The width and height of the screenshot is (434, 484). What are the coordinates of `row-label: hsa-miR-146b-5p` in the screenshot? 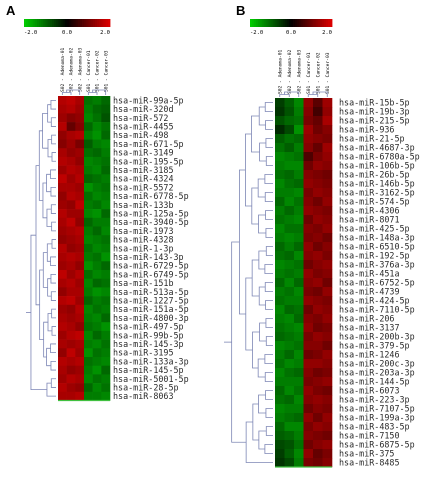 It's located at (377, 184).